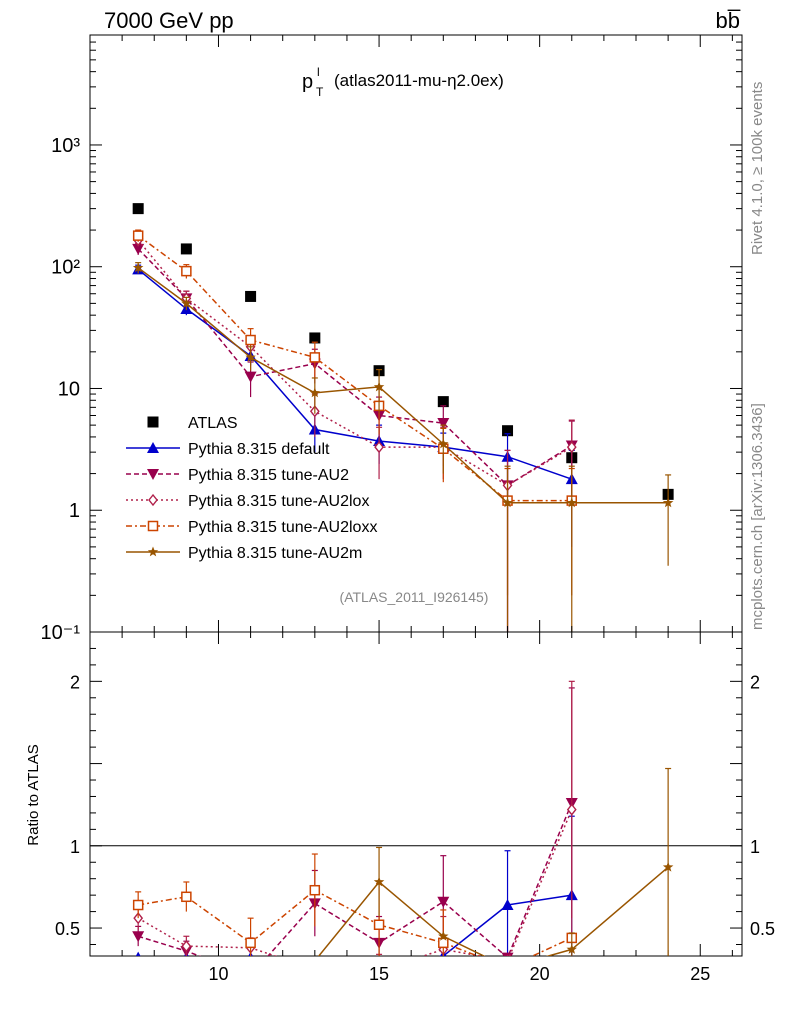 This screenshot has width=786, height=1024. I want to click on legend-label-pythia-8-315-tune-au2lox: Pythia 8.315 tune-AU2lox, so click(278, 501).